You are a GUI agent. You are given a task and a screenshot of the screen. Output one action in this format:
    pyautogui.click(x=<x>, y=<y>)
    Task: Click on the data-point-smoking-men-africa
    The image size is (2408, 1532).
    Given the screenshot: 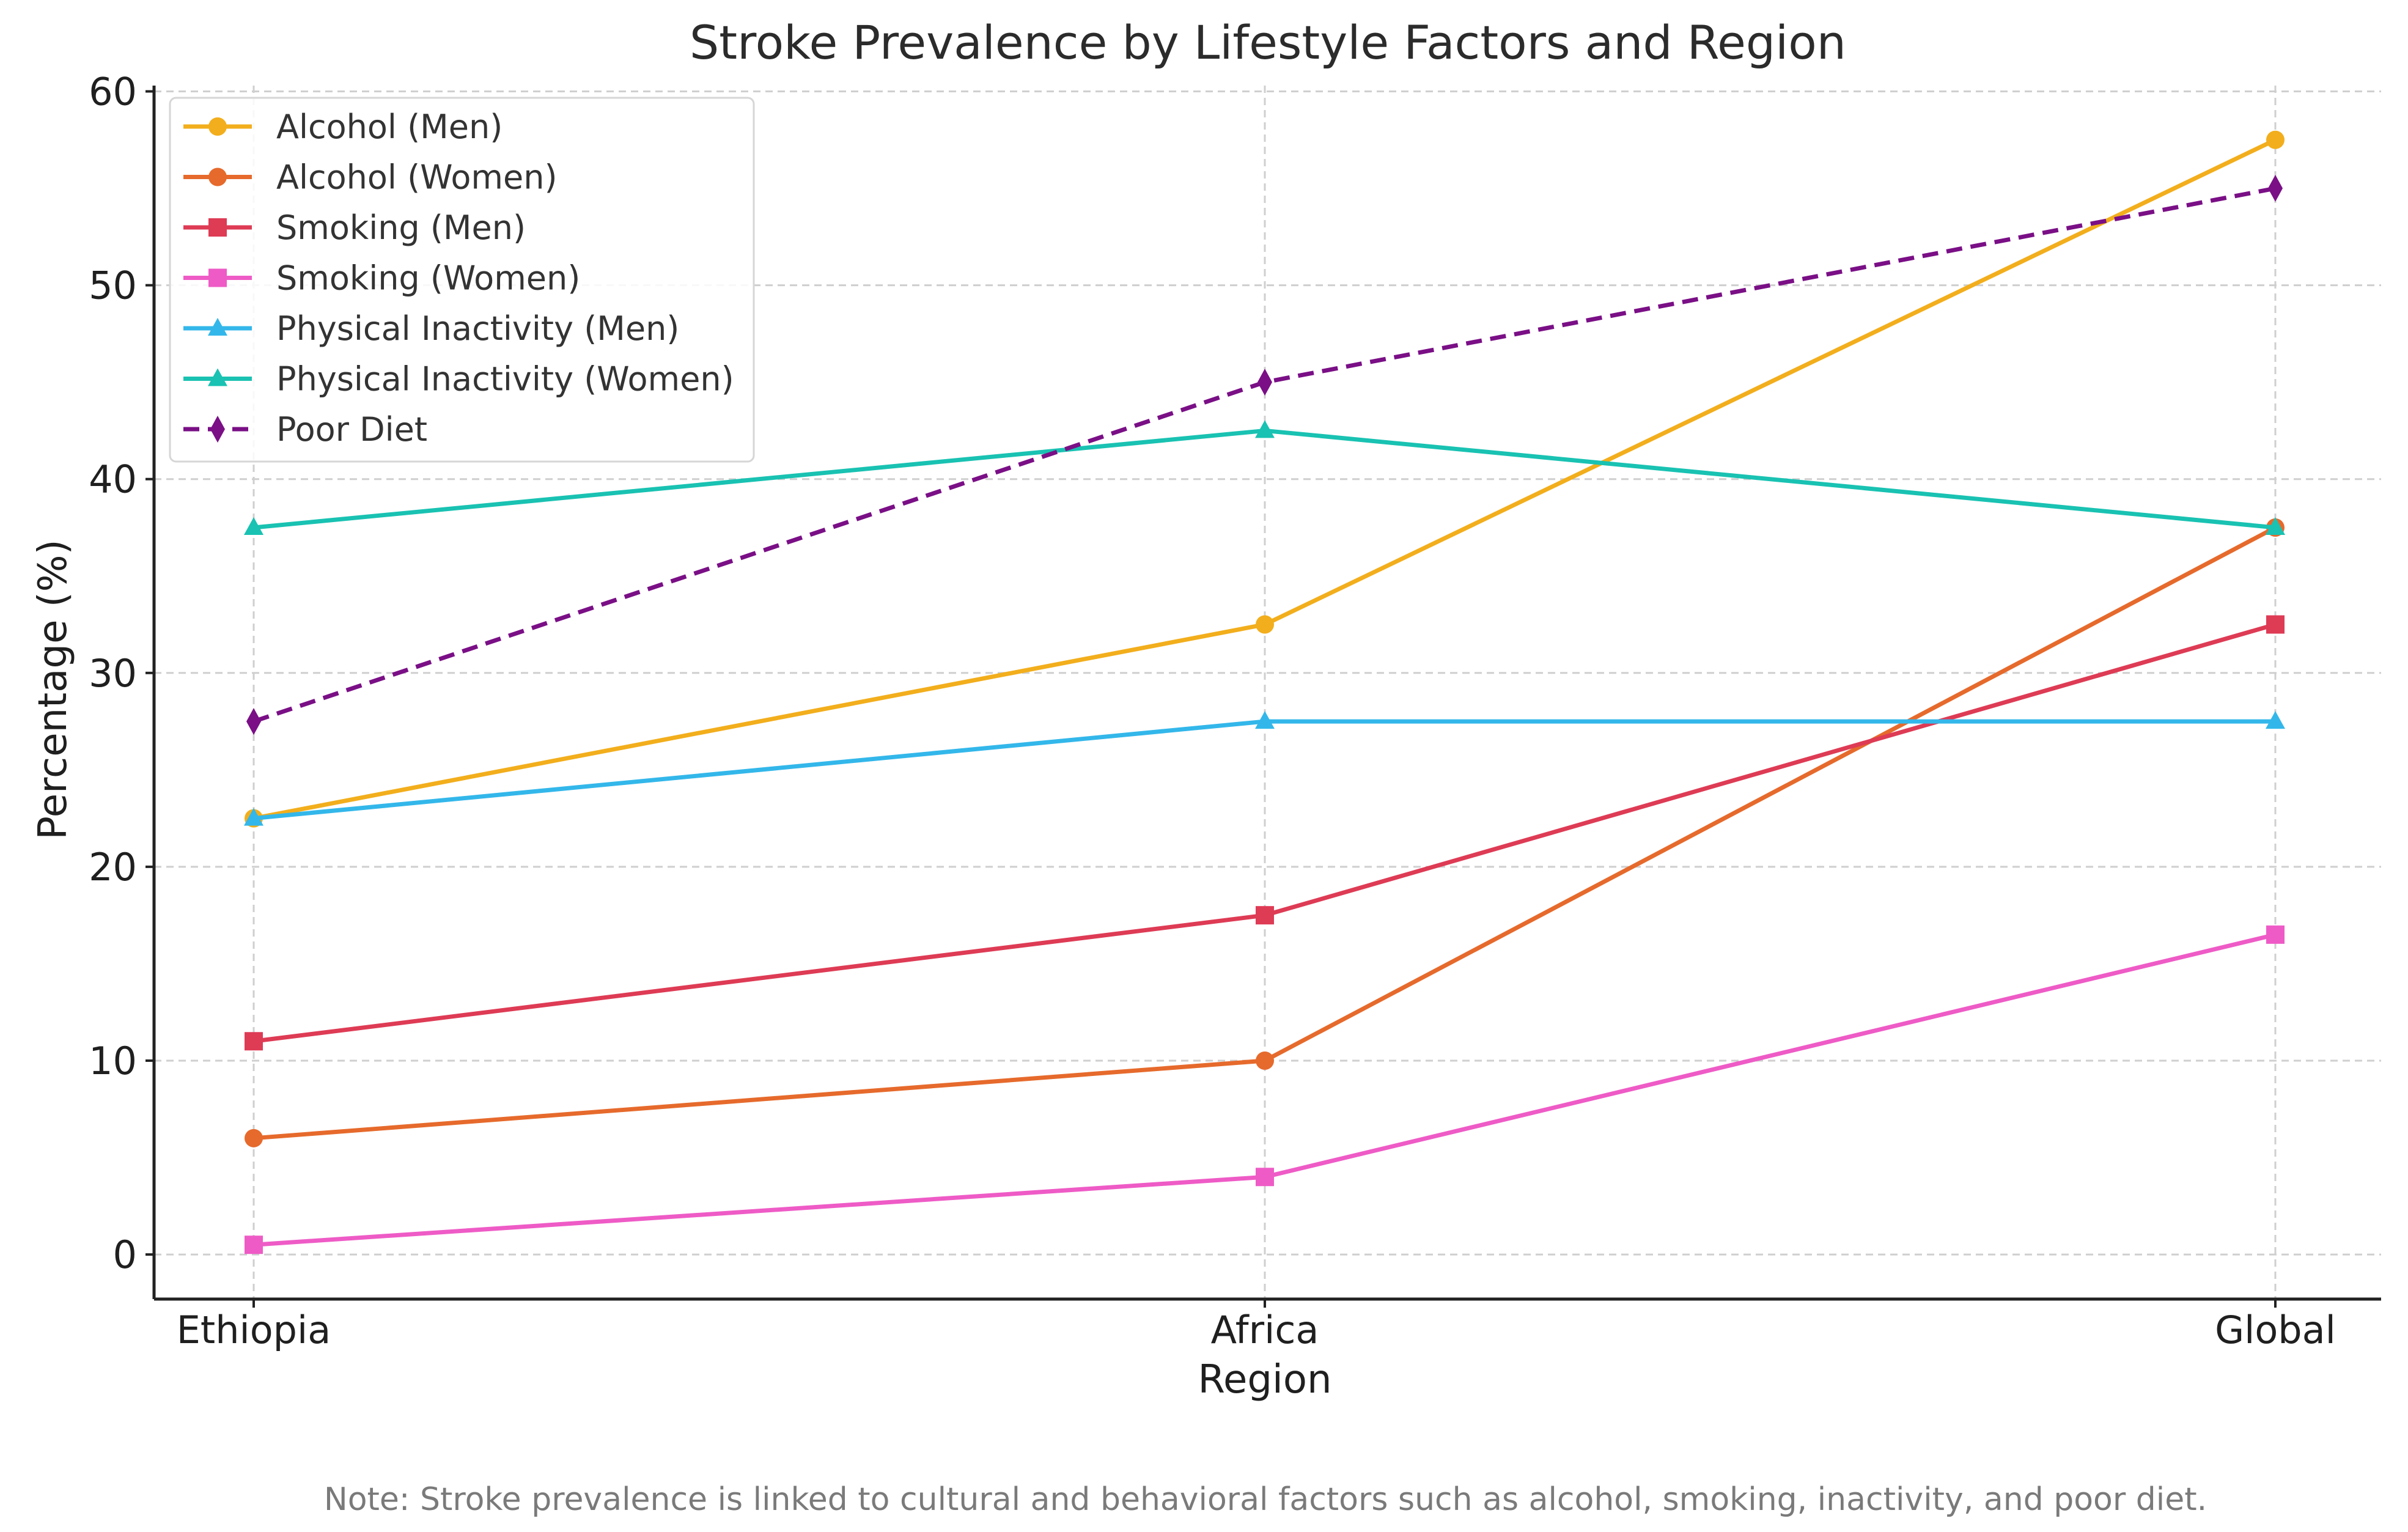 What is the action you would take?
    pyautogui.click(x=1265, y=915)
    